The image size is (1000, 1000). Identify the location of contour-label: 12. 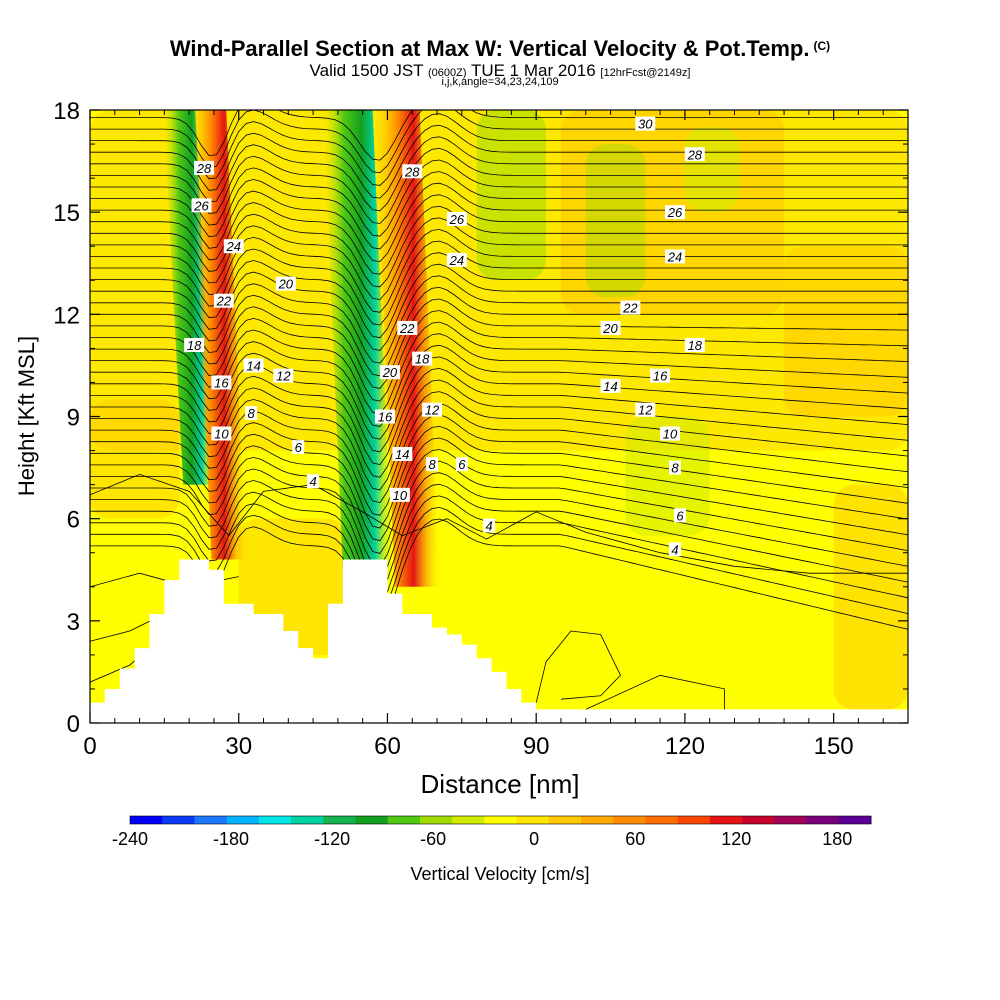
(645, 410).